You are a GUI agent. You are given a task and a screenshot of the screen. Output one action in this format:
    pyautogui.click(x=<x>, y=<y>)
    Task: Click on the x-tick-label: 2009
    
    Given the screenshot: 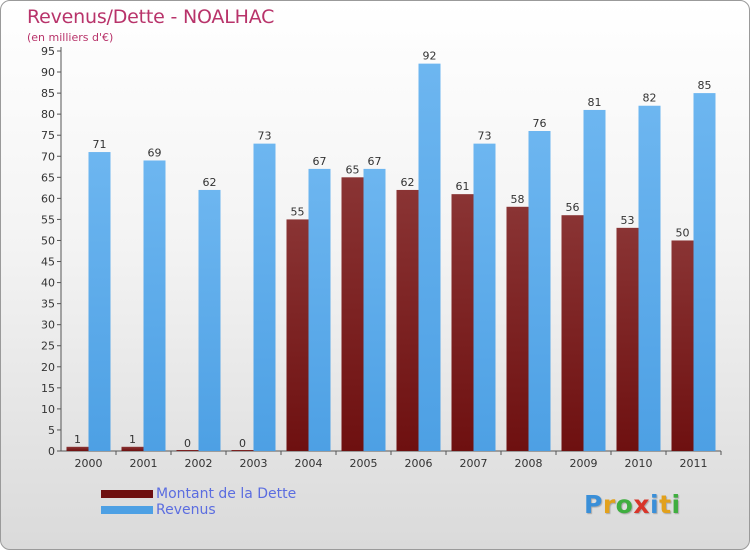 What is the action you would take?
    pyautogui.click(x=584, y=463)
    